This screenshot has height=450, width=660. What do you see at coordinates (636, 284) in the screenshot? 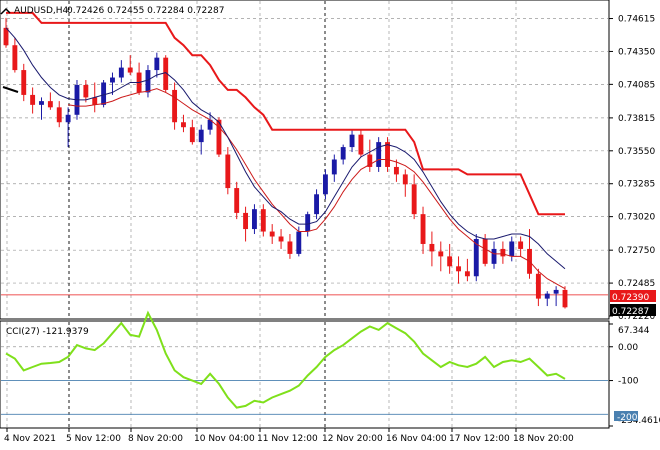
I see `price-tick-label: 0.72485` at bounding box center [636, 284].